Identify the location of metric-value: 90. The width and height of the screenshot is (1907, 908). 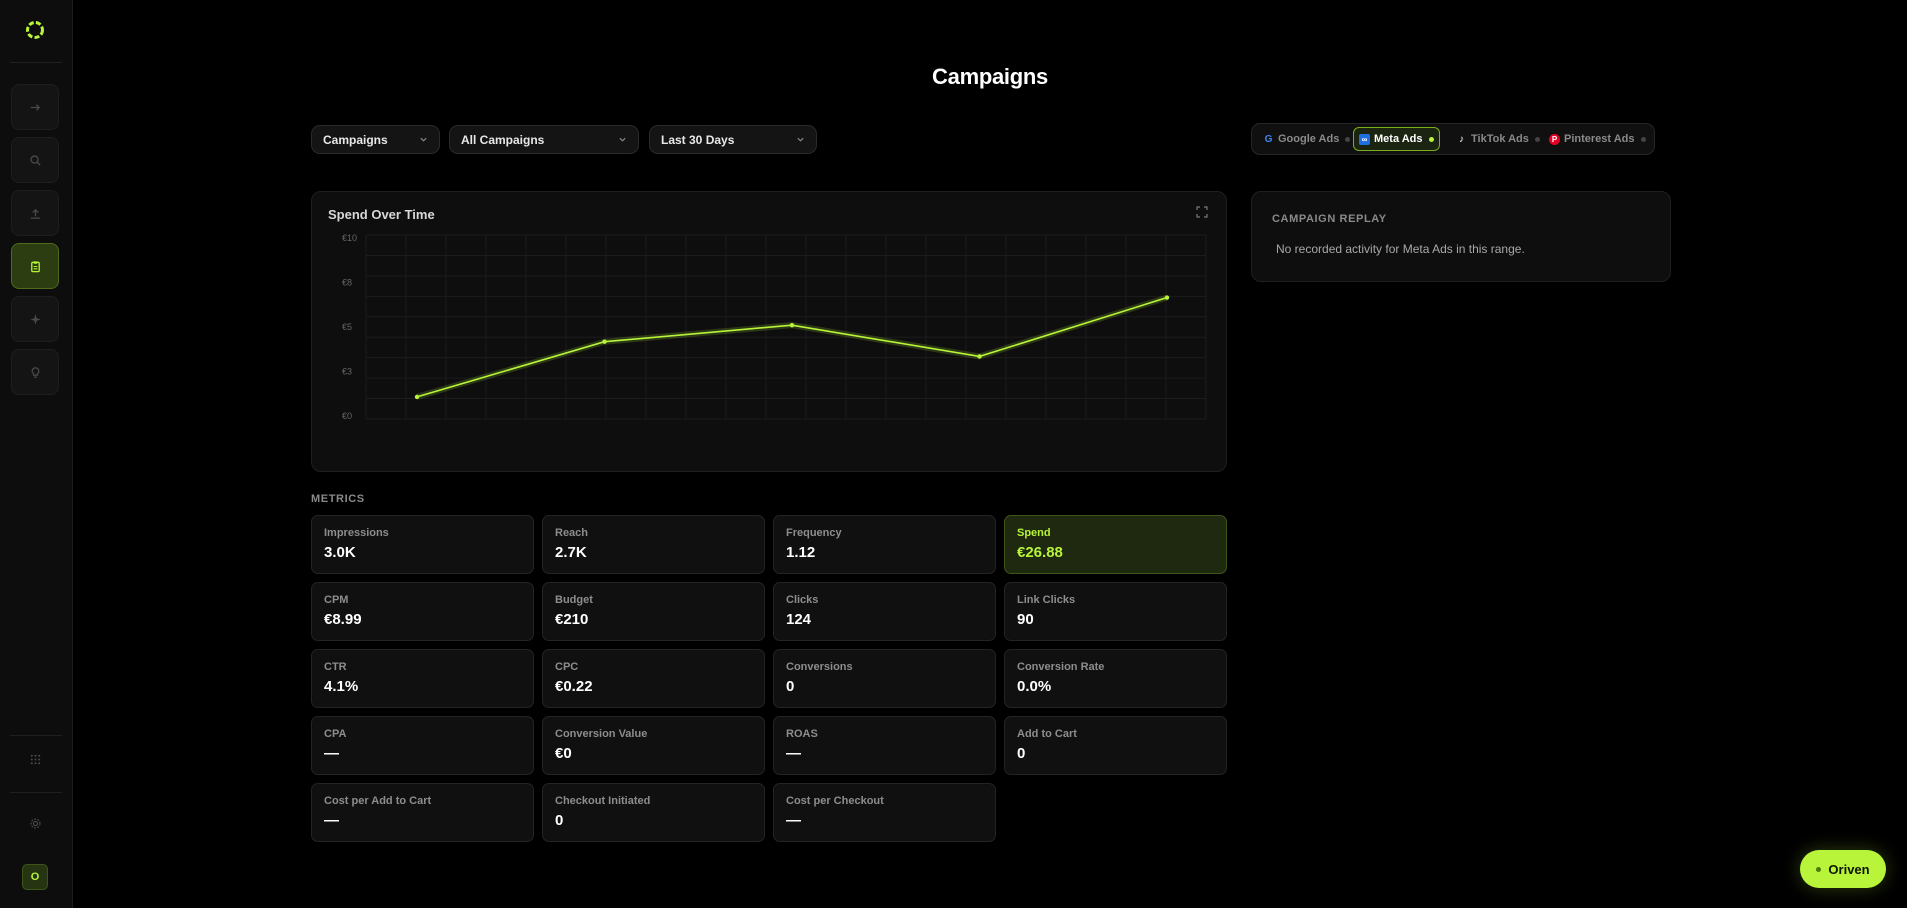
(1025, 619).